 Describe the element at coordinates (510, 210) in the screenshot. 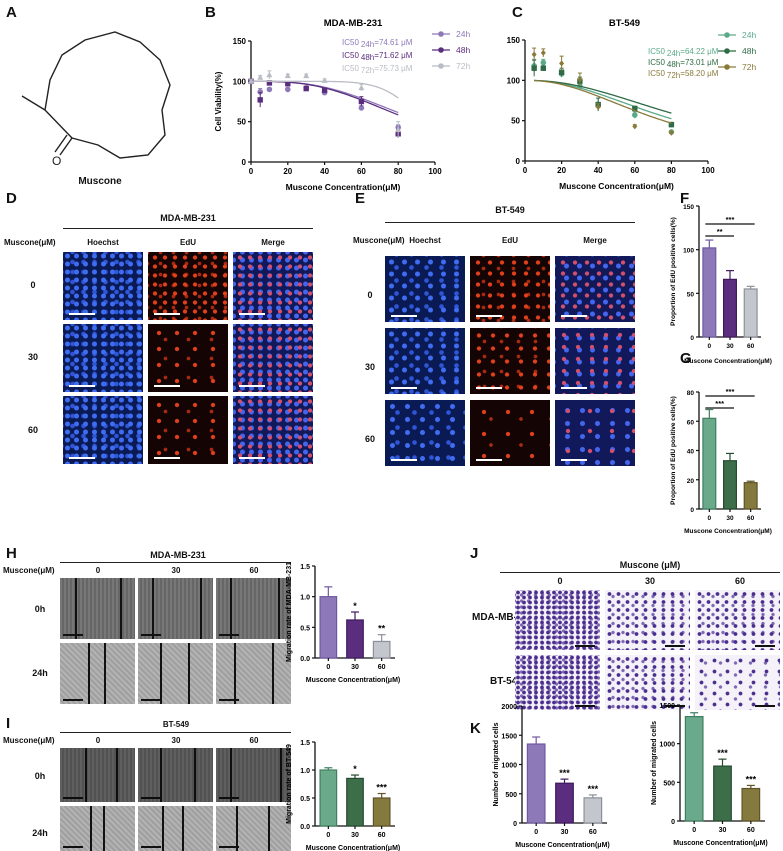

I see `edu-bt-title: BT-549` at that location.